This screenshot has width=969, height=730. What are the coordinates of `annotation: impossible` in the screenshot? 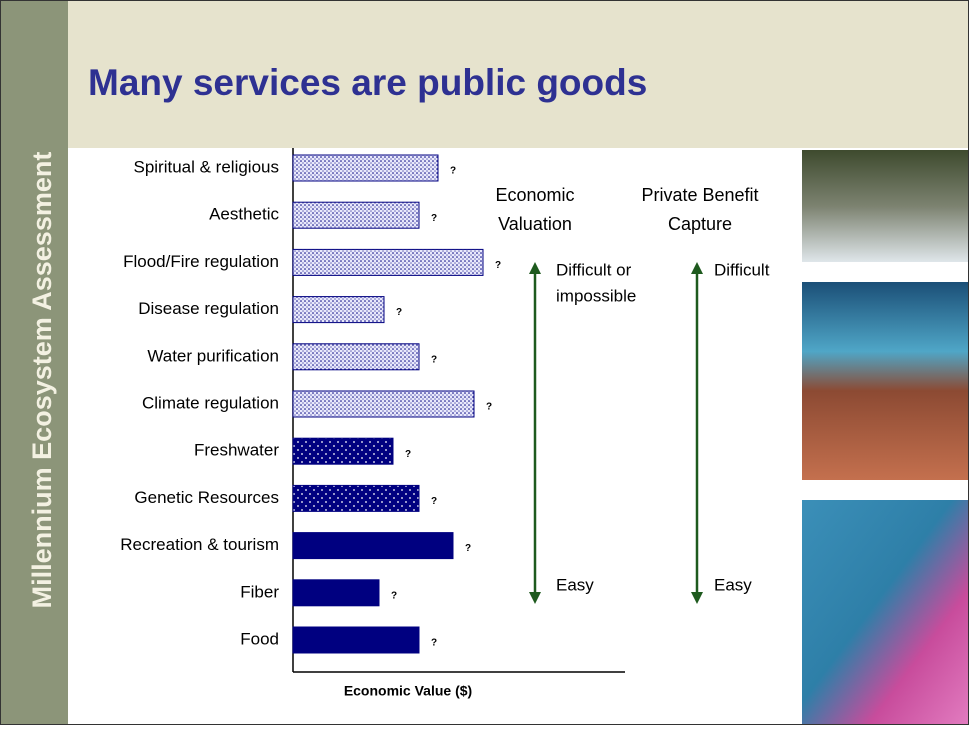 It's located at (596, 295).